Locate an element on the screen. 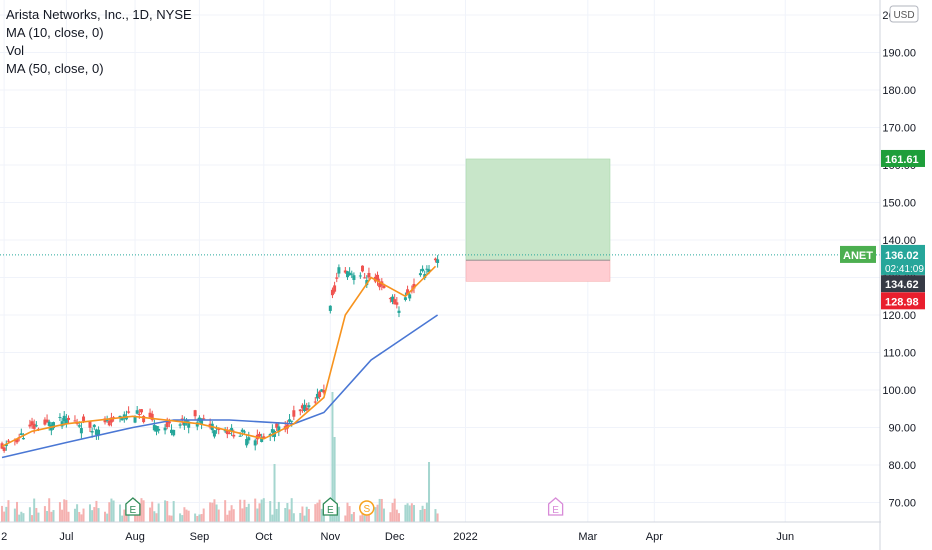  entry-badge-bg is located at coordinates (903, 284).